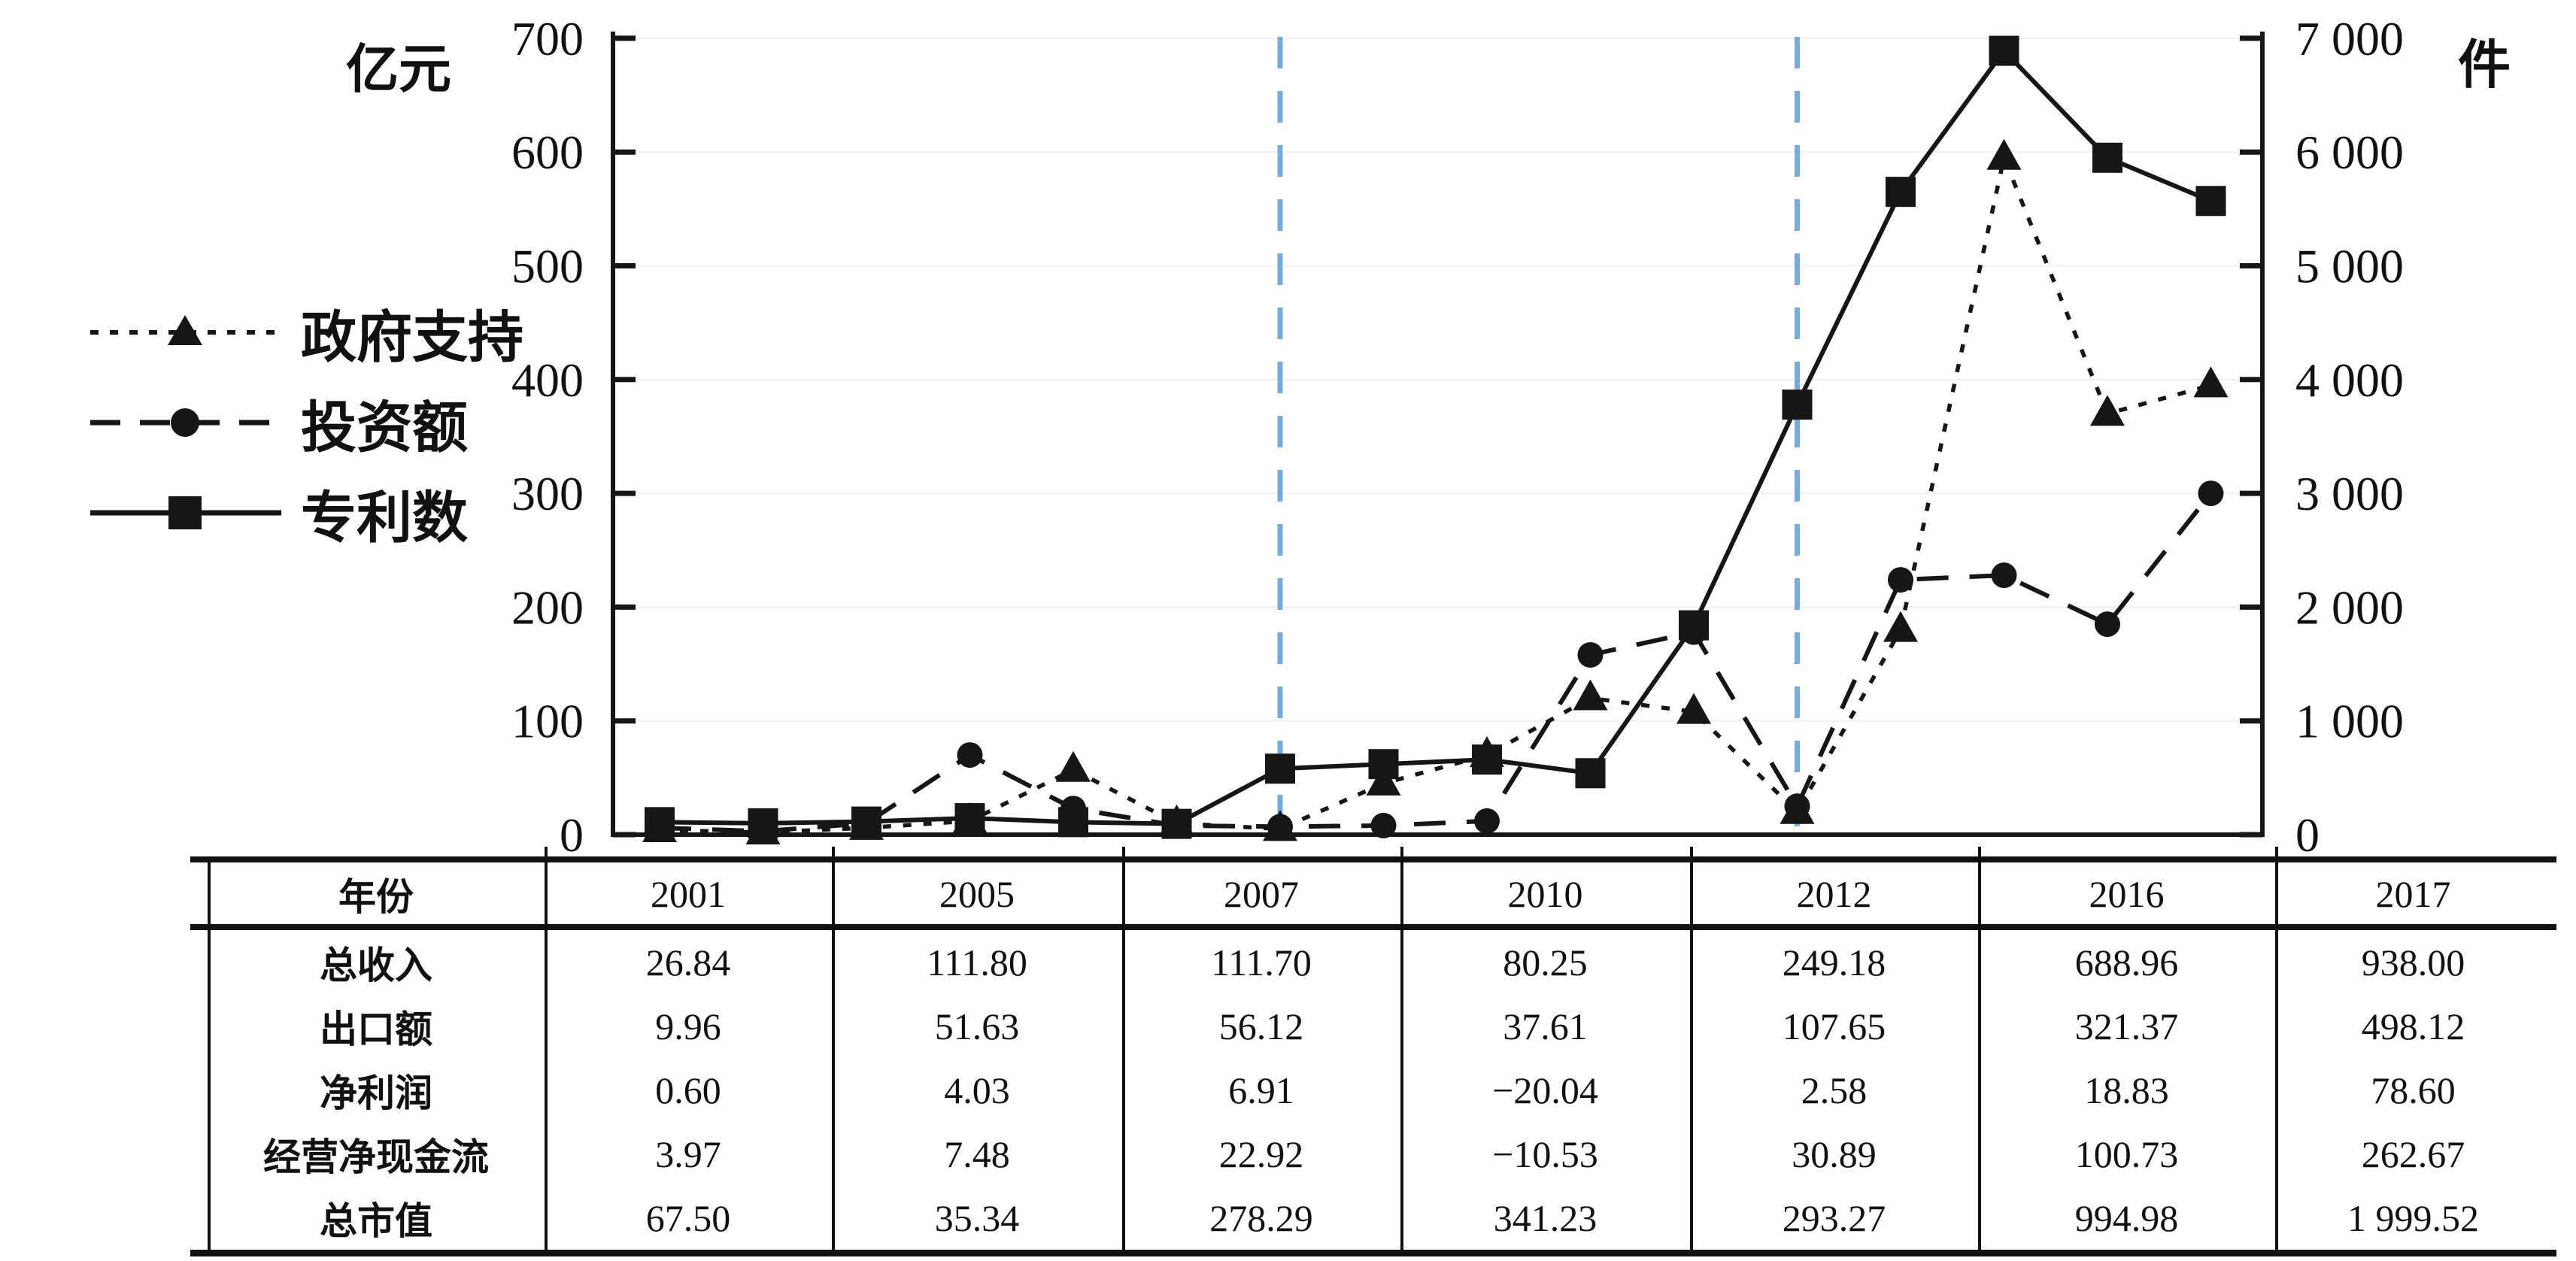 The width and height of the screenshot is (2576, 1261). What do you see at coordinates (1261, 1090) in the screenshot?
I see `table-cell-value: 6.91` at bounding box center [1261, 1090].